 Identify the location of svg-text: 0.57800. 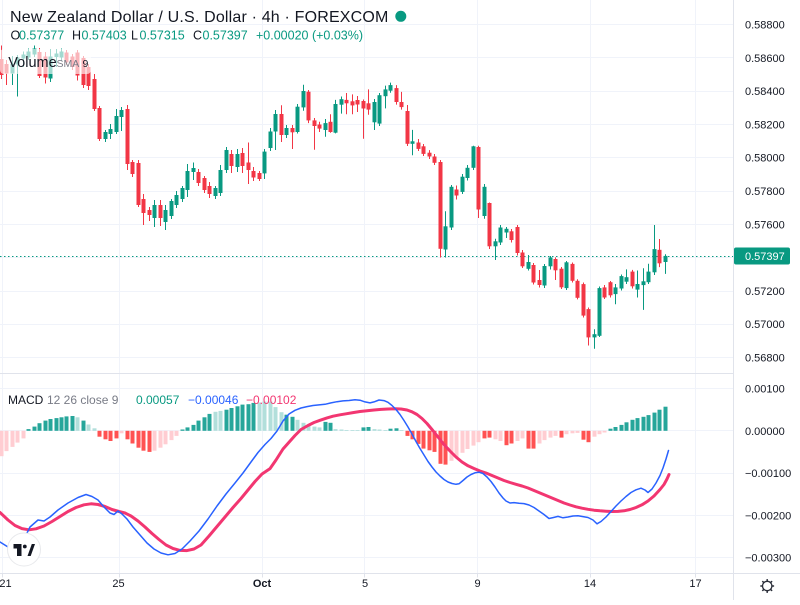
(765, 192).